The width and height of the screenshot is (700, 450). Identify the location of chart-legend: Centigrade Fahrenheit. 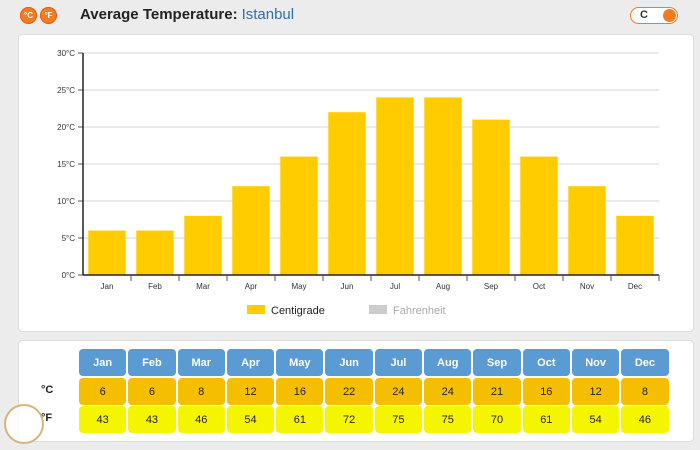
(346, 311).